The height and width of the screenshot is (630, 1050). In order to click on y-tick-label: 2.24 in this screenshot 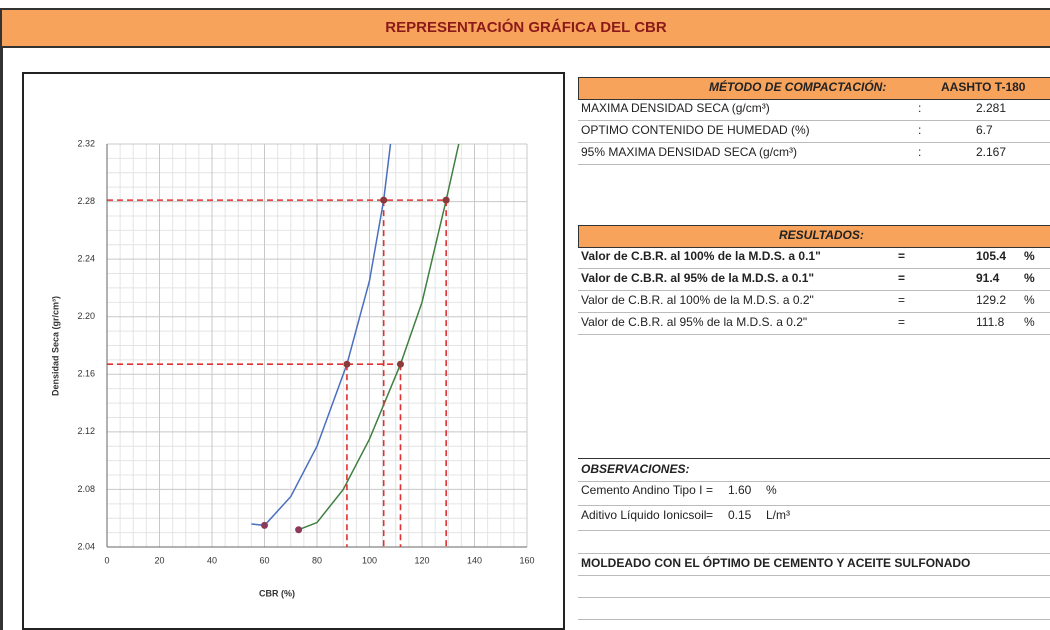, I will do `click(86, 259)`.